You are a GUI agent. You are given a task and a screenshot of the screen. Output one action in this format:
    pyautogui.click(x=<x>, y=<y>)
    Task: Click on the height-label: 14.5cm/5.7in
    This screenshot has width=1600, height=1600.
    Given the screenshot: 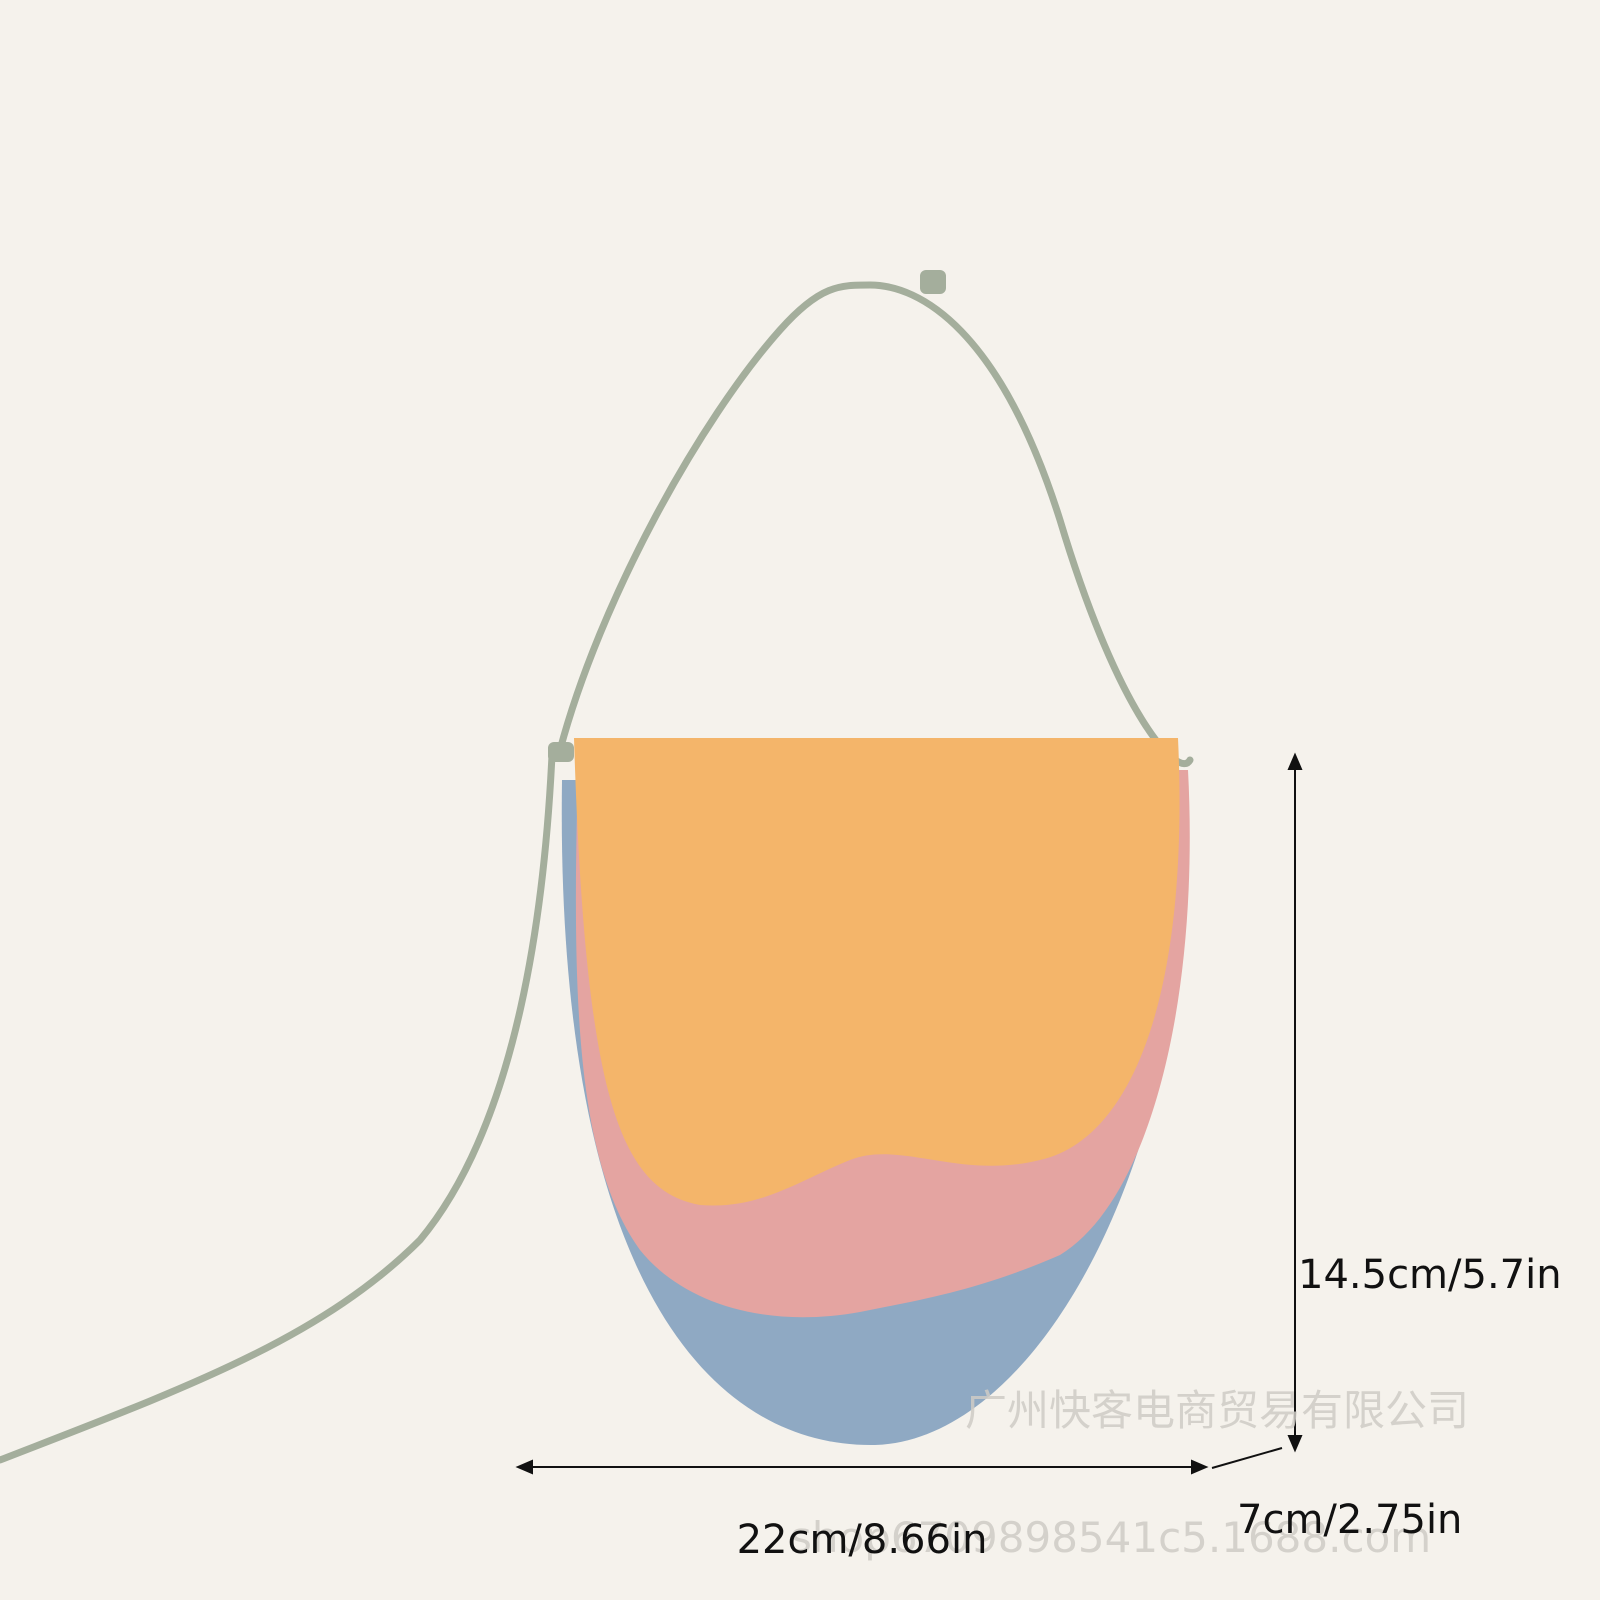 What is the action you would take?
    pyautogui.click(x=1430, y=1275)
    